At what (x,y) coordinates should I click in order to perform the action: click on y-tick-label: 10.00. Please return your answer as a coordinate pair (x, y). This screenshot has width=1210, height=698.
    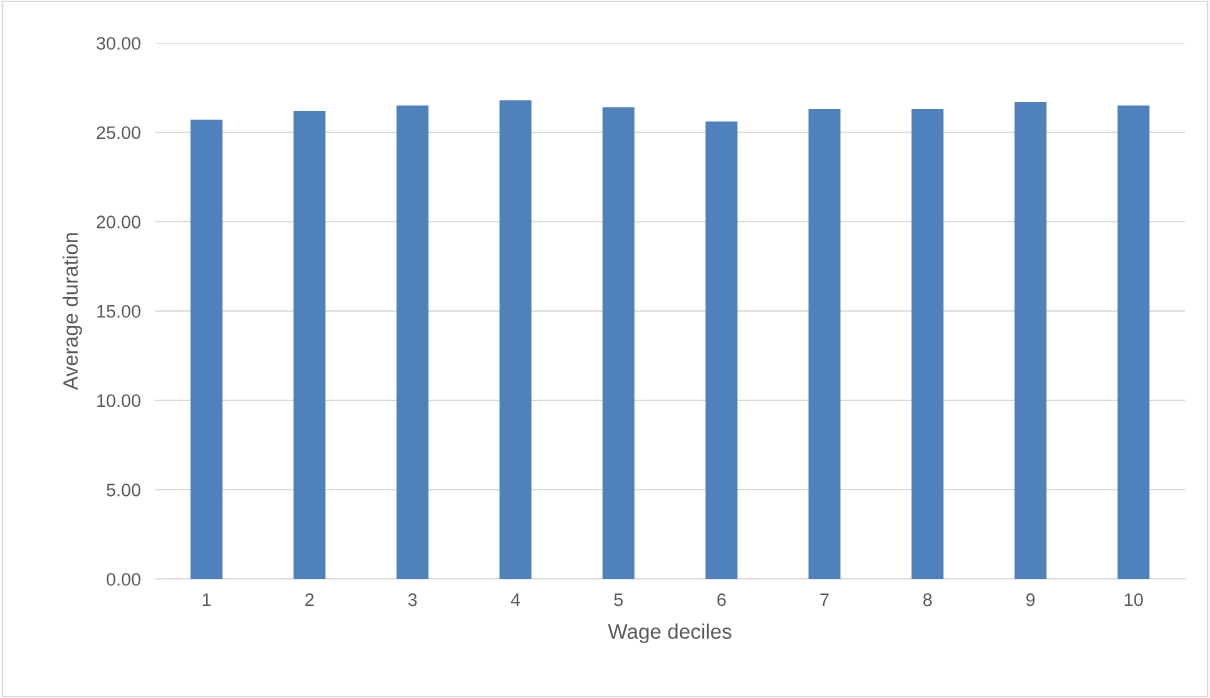
    Looking at the image, I should click on (119, 401).